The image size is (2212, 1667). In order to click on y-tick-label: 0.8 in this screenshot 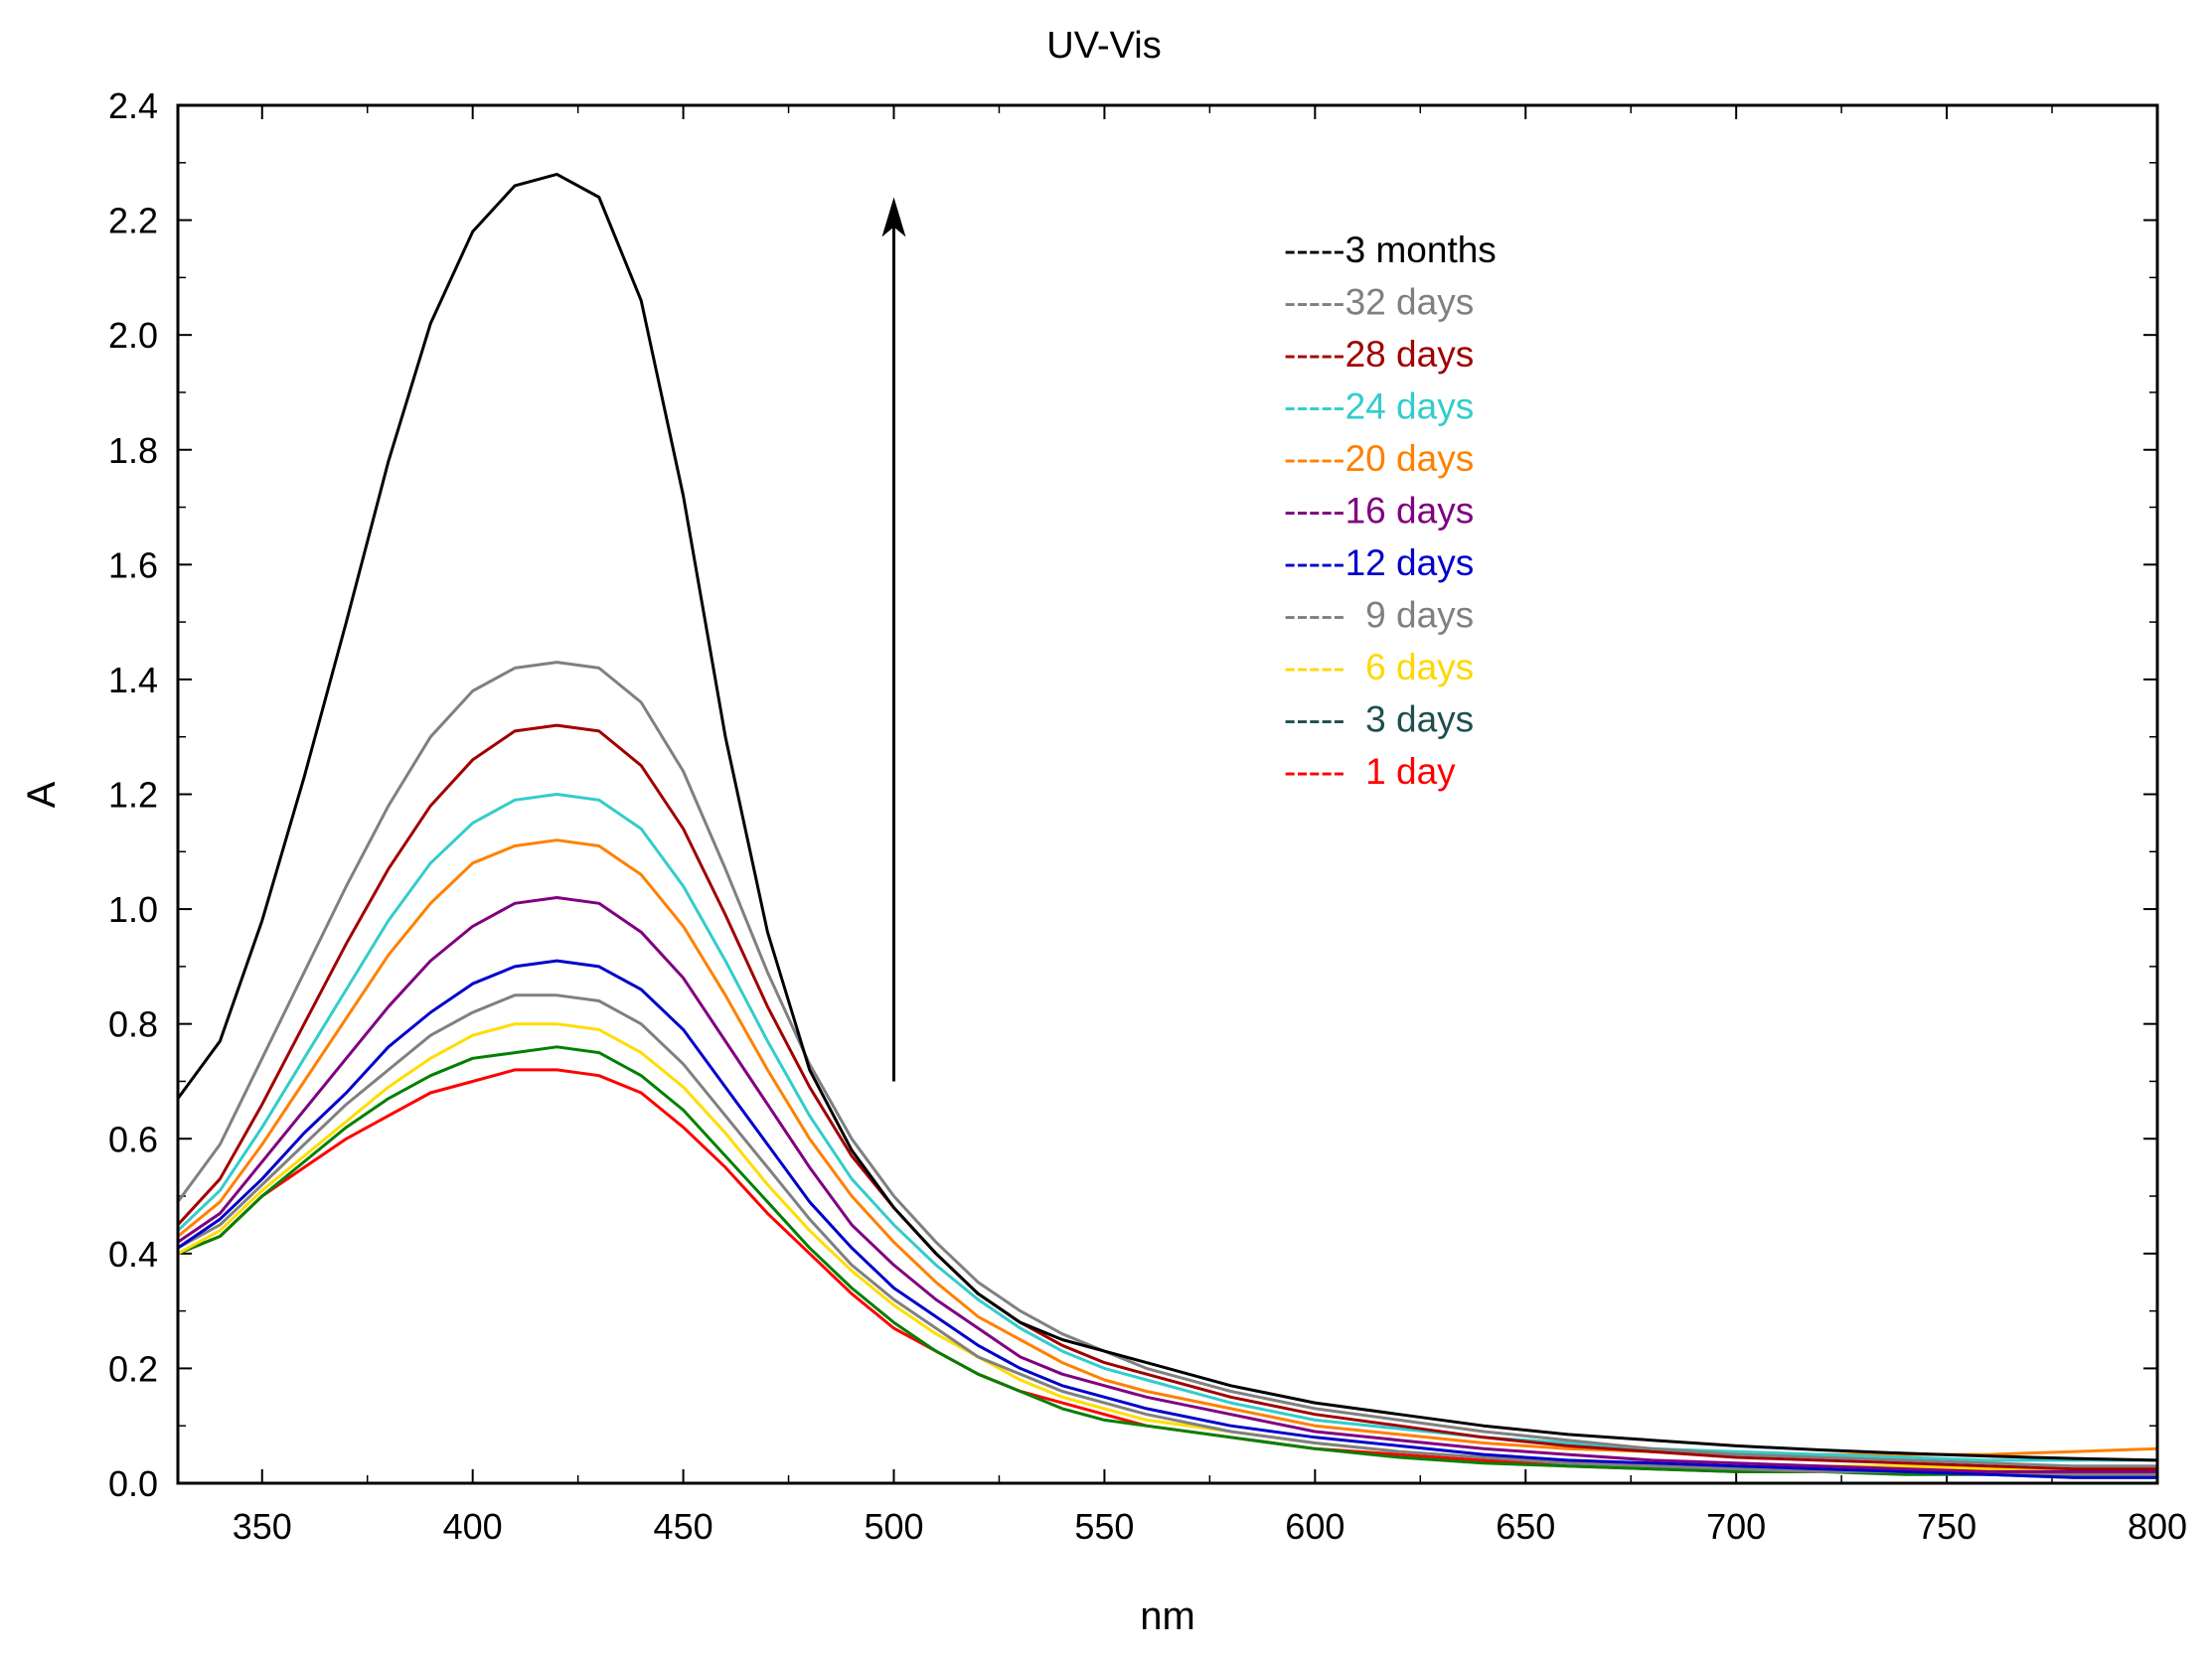, I will do `click(133, 1024)`.